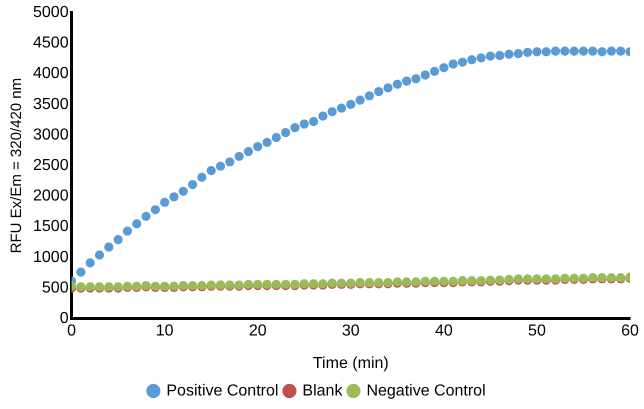  I want to click on x-axis-title: Time (min), so click(350, 363).